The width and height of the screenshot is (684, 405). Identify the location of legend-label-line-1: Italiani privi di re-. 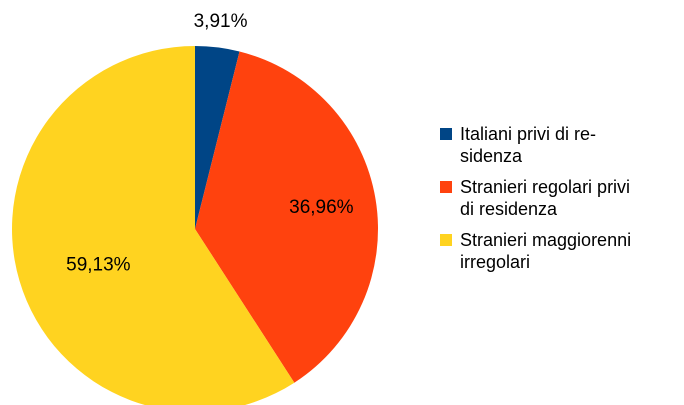
(528, 134).